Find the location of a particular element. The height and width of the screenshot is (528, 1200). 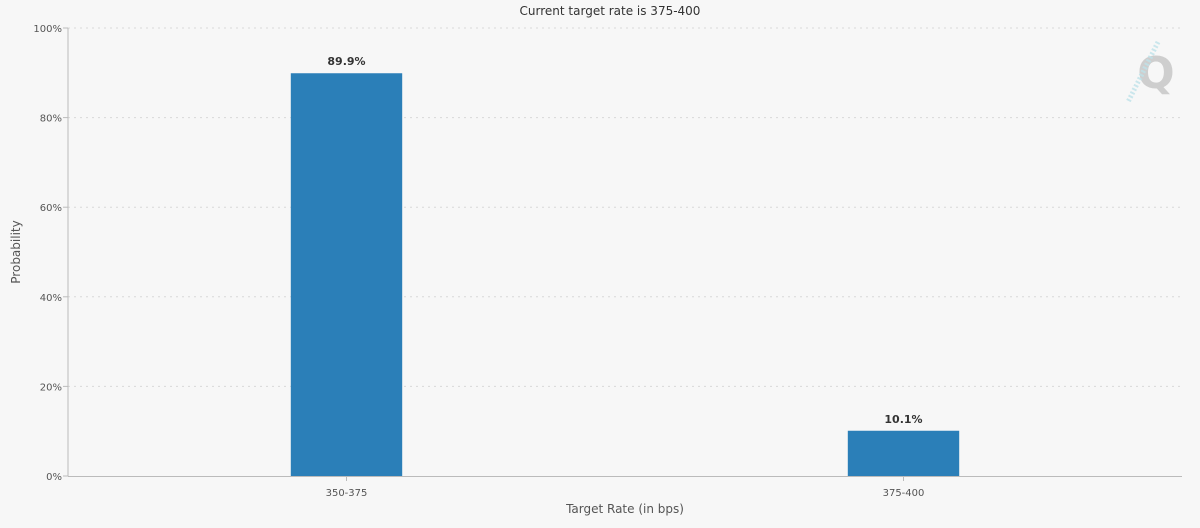

y-tick-label: 100% is located at coordinates (47, 29).